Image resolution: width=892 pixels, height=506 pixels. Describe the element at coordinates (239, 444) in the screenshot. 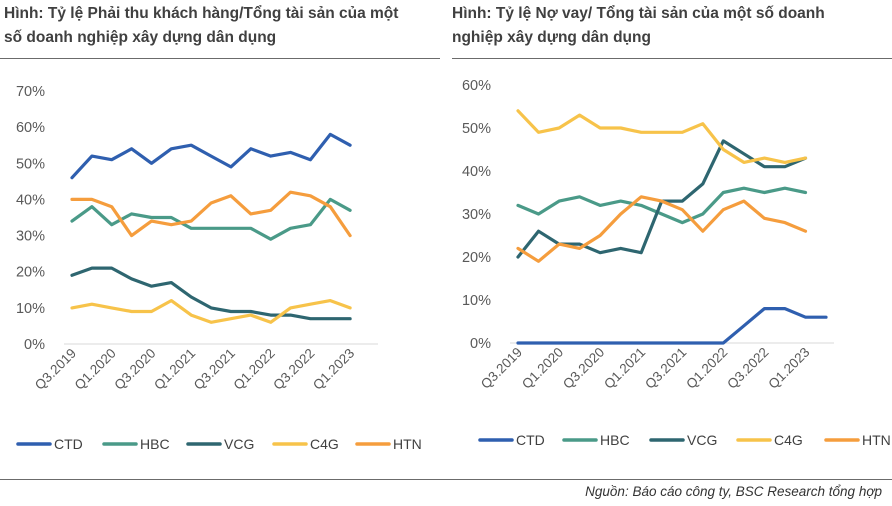

I see `left-legend-label-vcg: VCG` at that location.